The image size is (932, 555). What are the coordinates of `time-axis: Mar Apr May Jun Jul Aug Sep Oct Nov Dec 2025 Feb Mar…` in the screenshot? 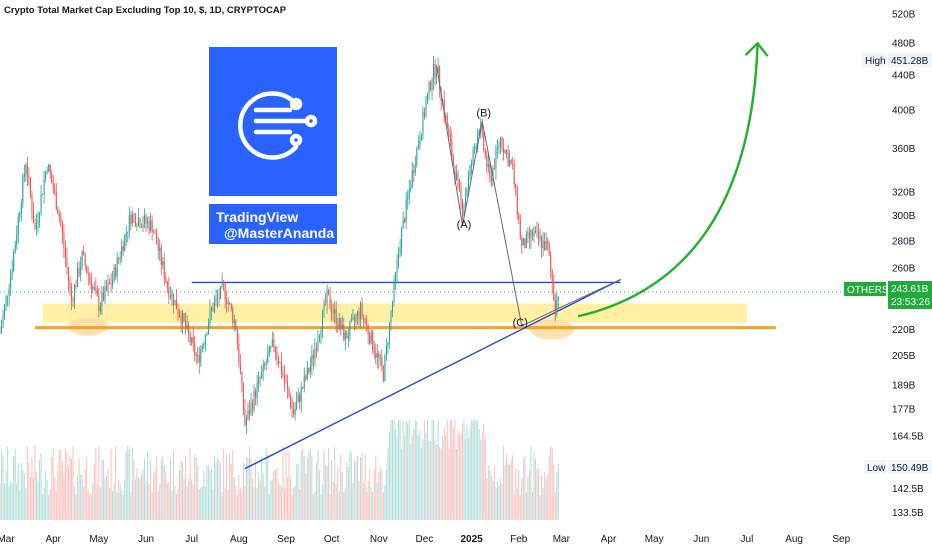 It's located at (425, 539).